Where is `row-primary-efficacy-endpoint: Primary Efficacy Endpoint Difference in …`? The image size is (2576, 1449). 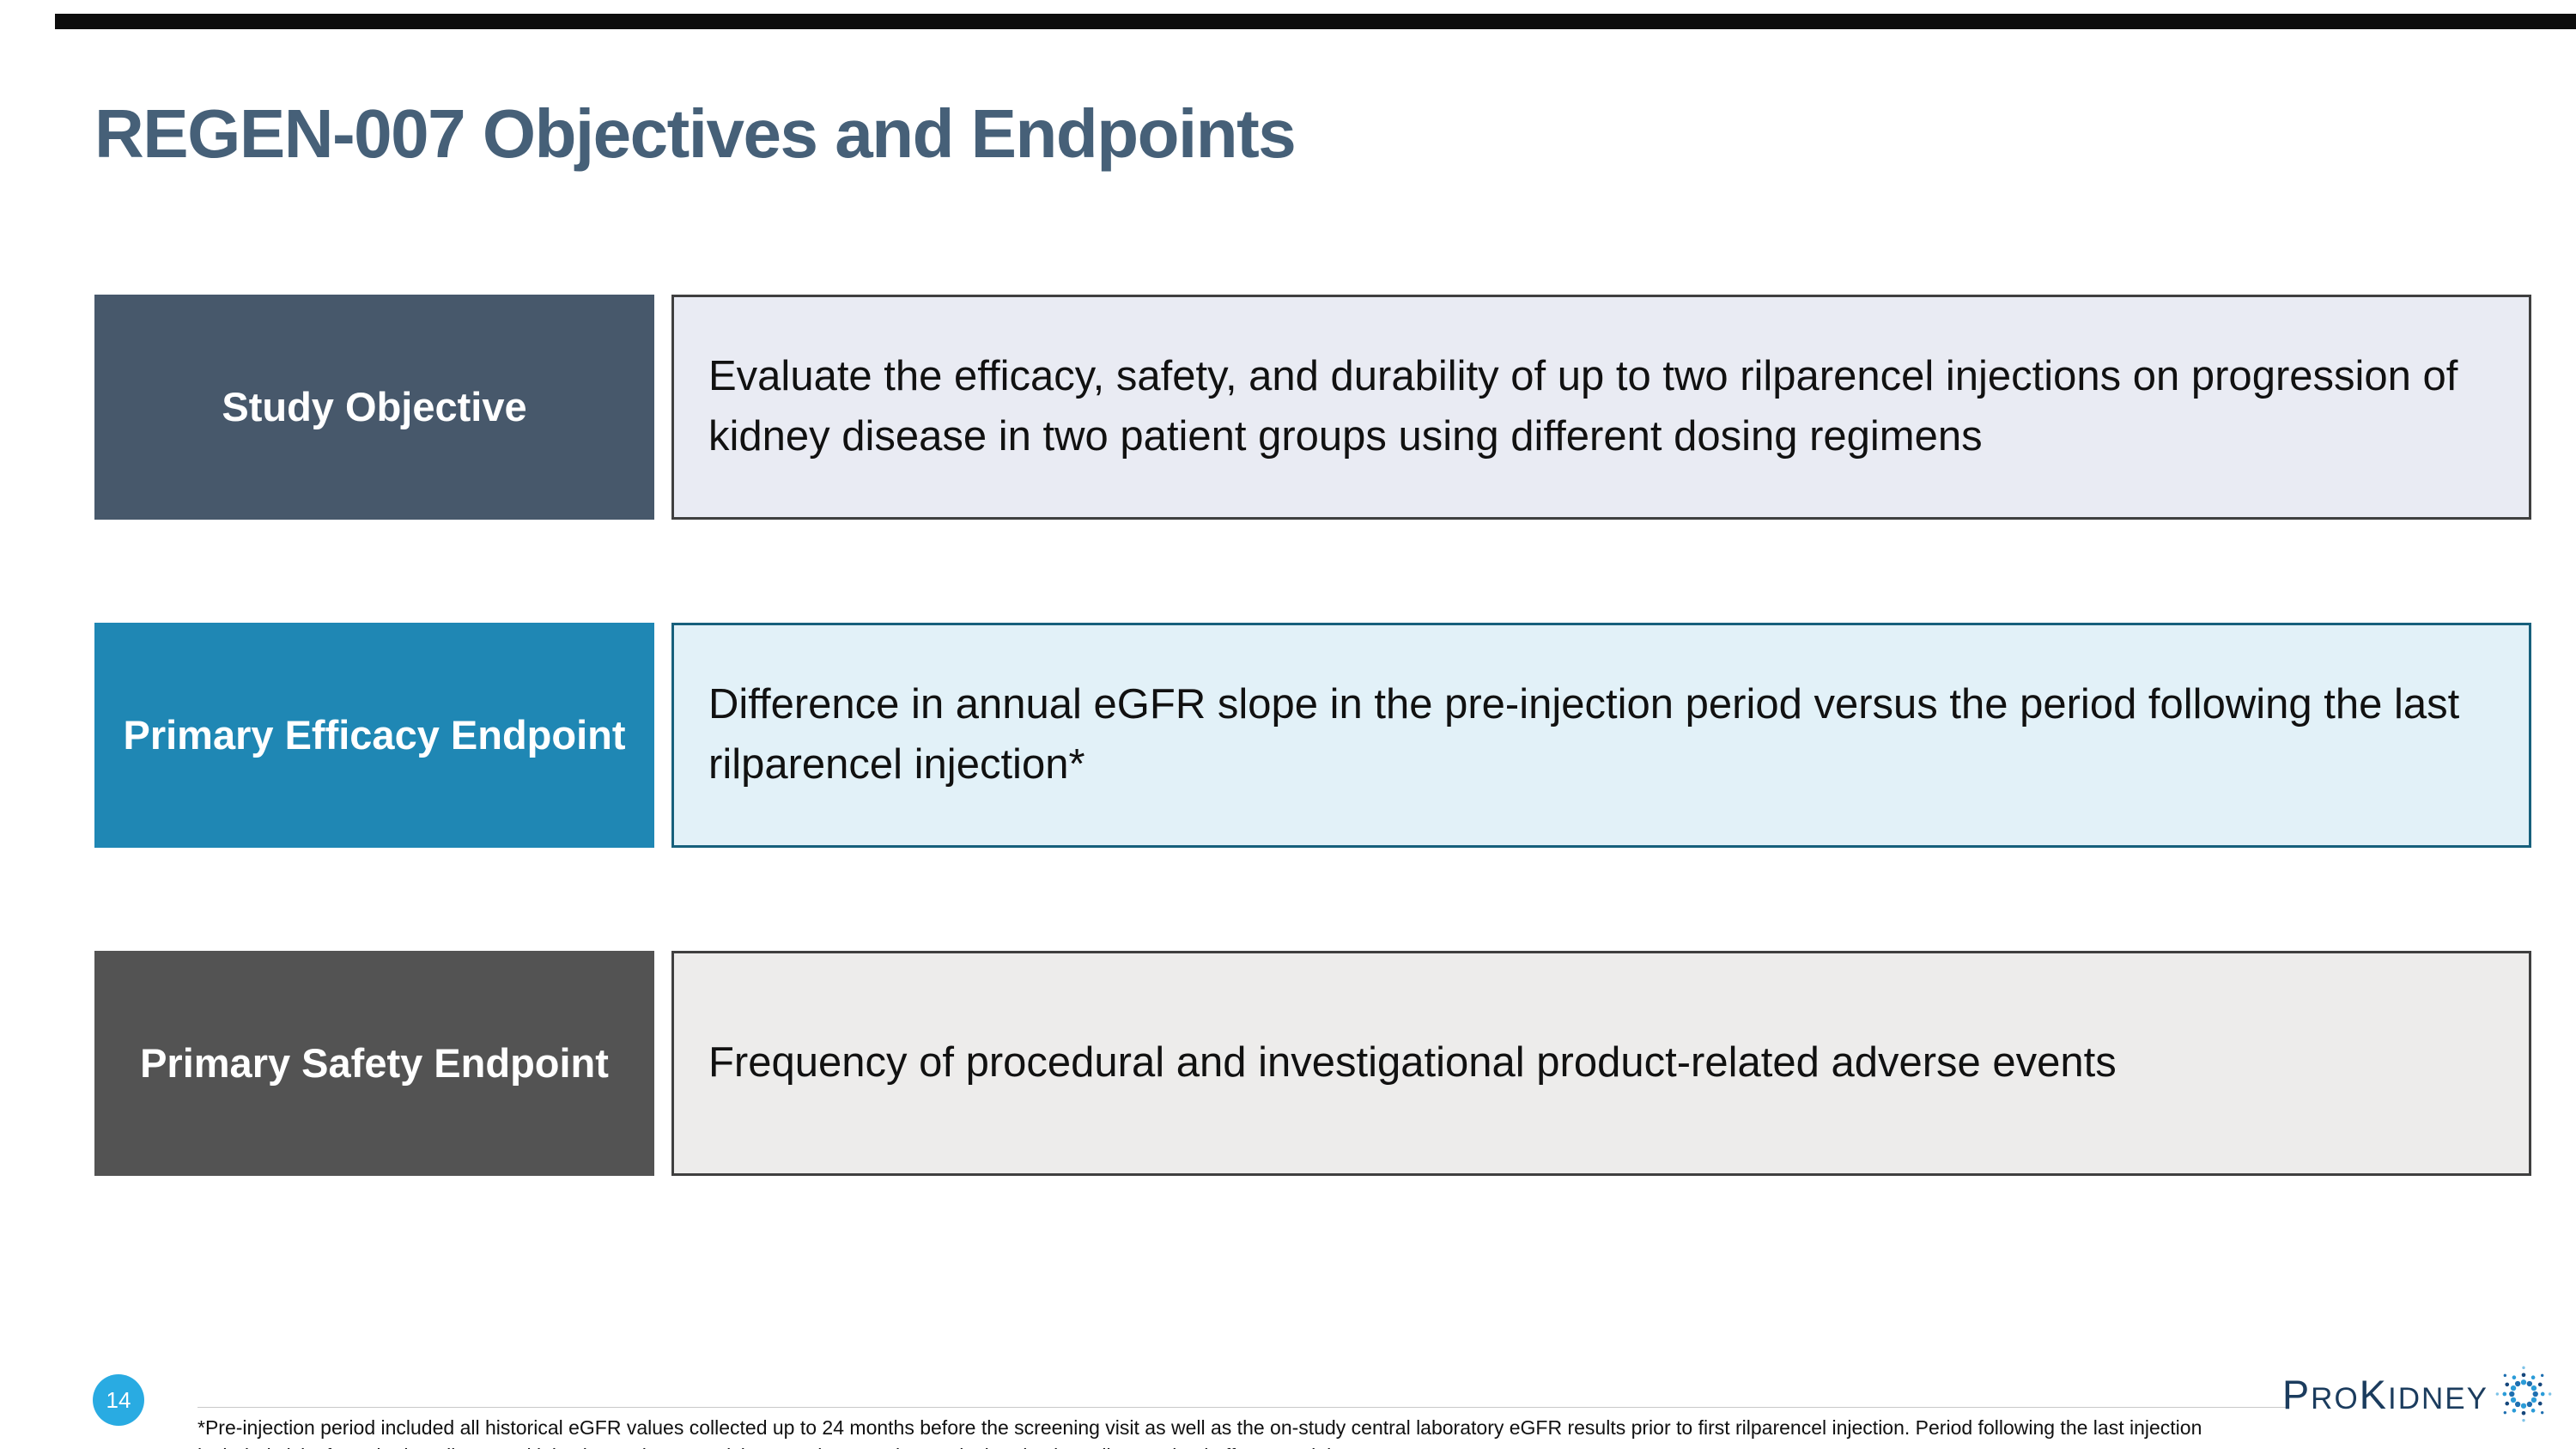 row-primary-efficacy-endpoint: Primary Efficacy Endpoint Difference in … is located at coordinates (1312, 735).